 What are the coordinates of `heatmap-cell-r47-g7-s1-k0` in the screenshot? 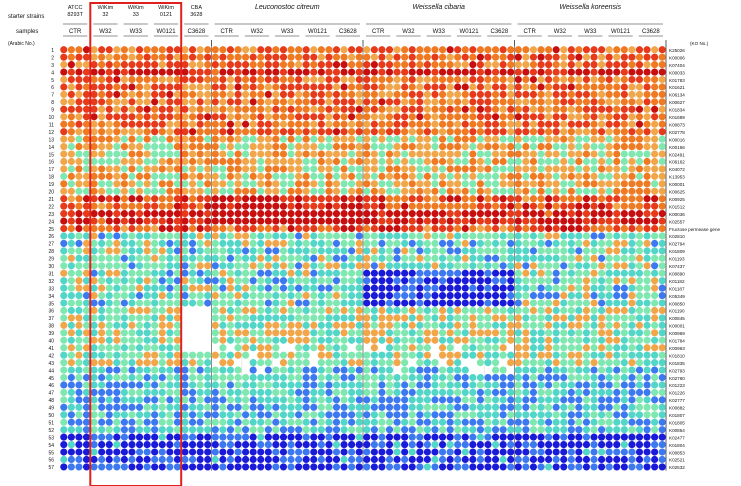 It's located at (549, 392).